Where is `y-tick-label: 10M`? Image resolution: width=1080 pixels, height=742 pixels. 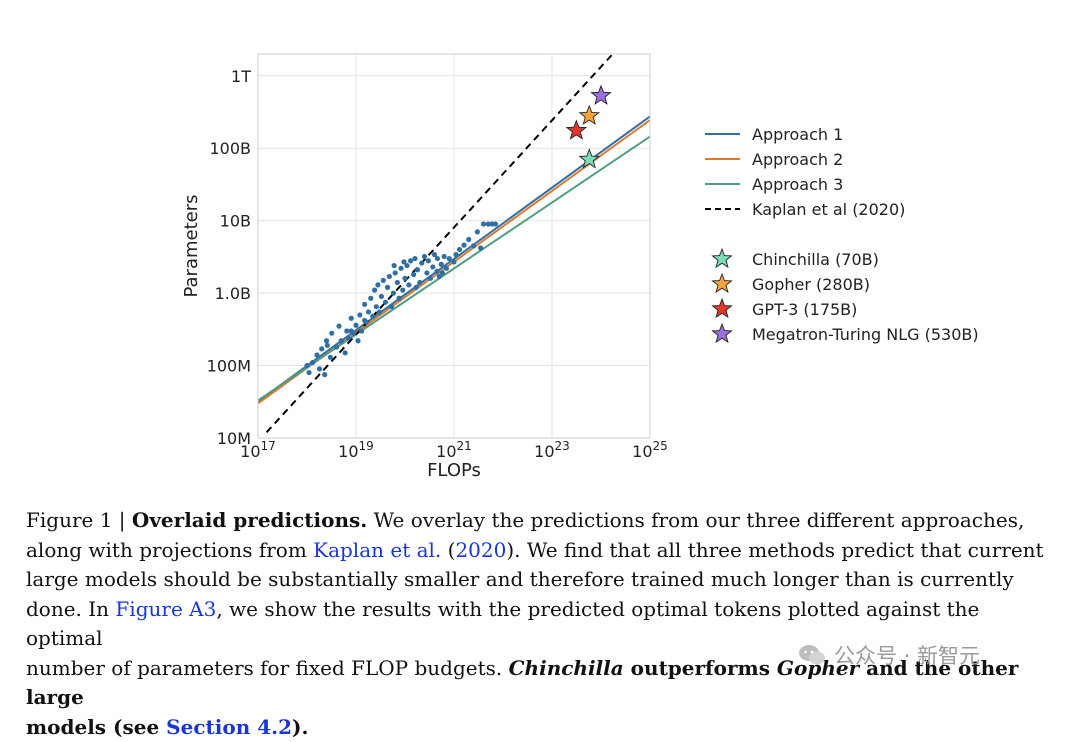
y-tick-label: 10M is located at coordinates (234, 438).